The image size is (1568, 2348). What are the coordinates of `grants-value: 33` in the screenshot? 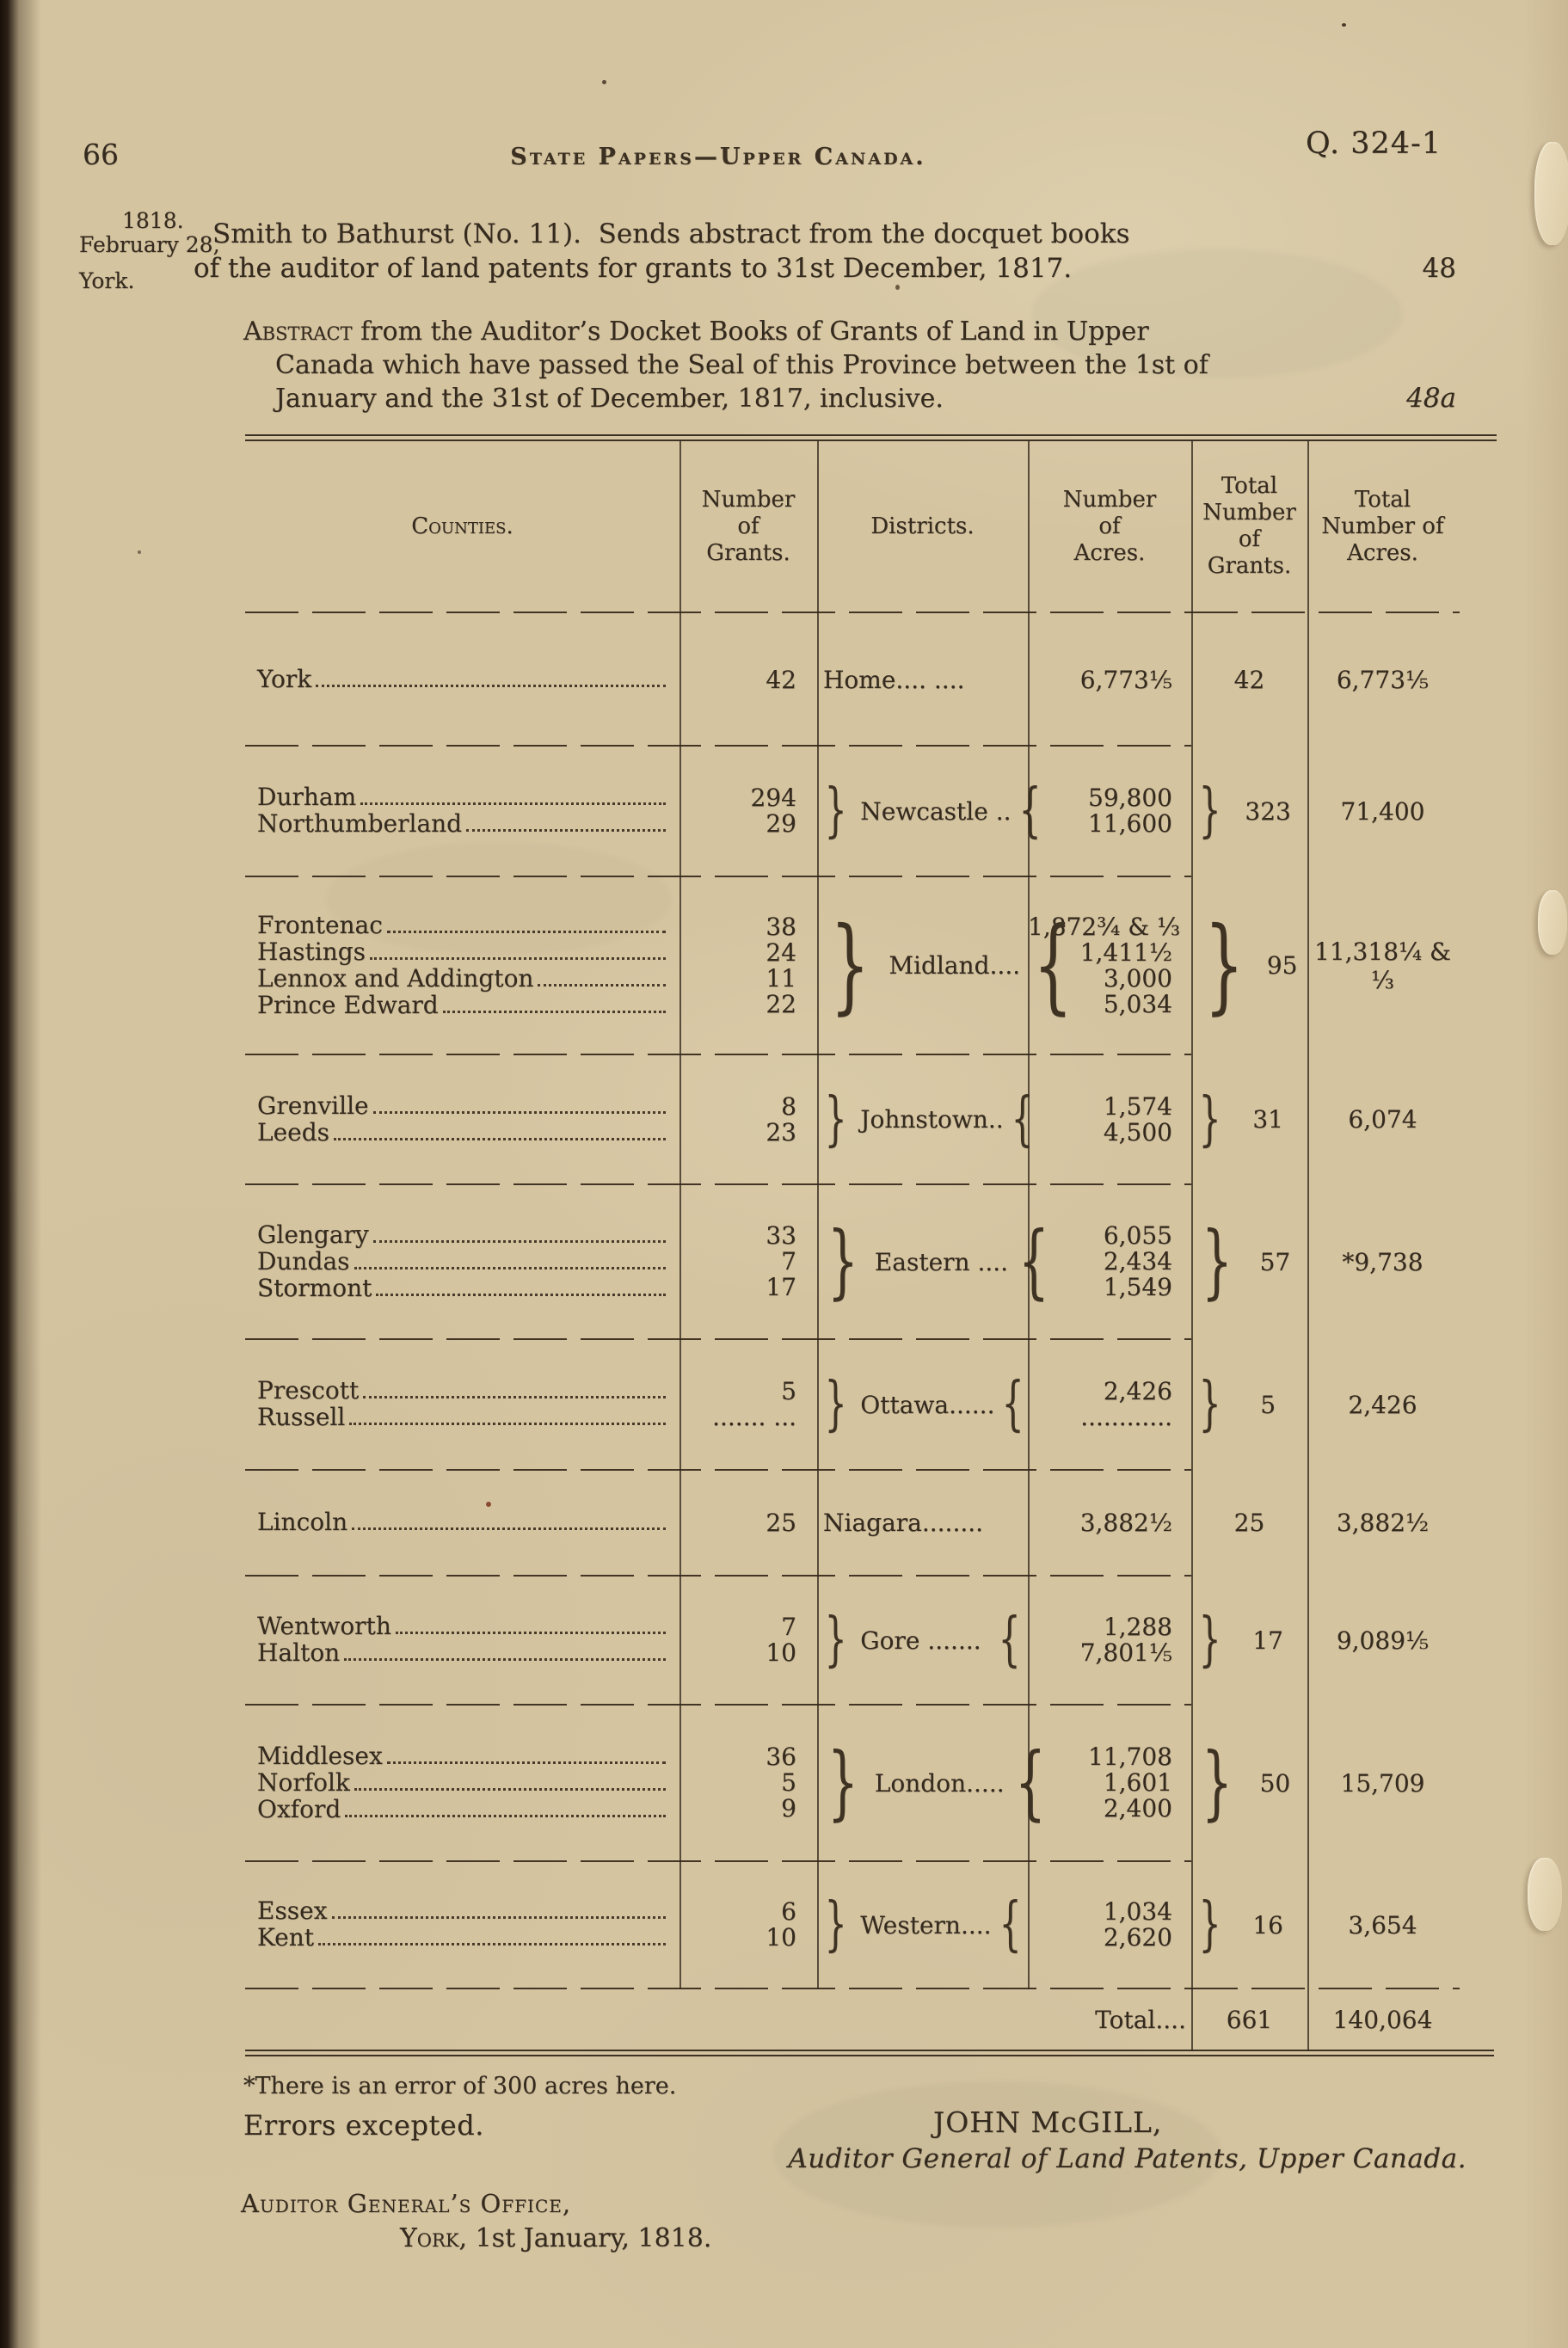 It's located at (781, 1235).